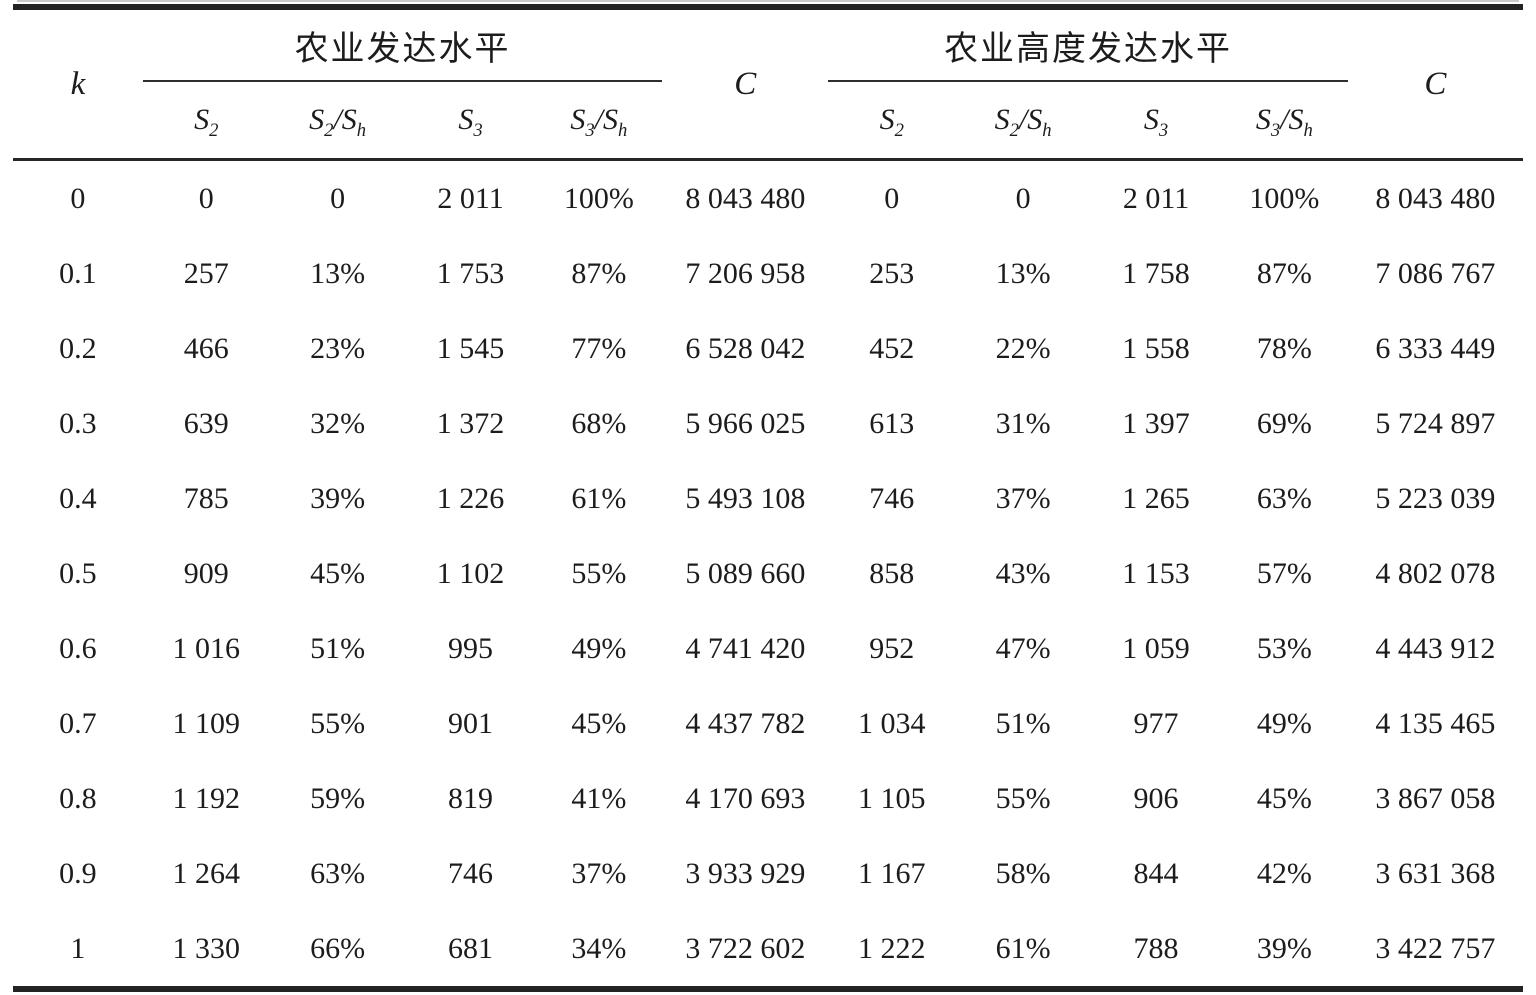 Image resolution: width=1536 pixels, height=995 pixels. Describe the element at coordinates (745, 648) in the screenshot. I see `cell-value: 4 741 420` at that location.